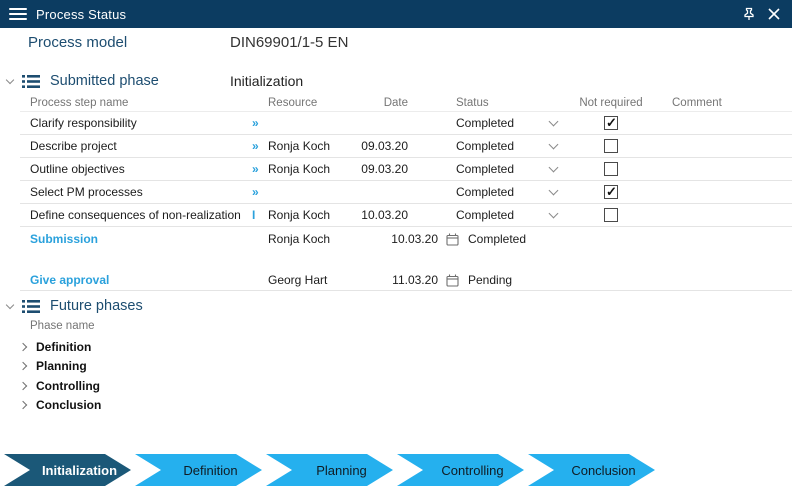 The image size is (792, 490). What do you see at coordinates (267, 81) in the screenshot?
I see `submitted-phase-value: Initialization` at bounding box center [267, 81].